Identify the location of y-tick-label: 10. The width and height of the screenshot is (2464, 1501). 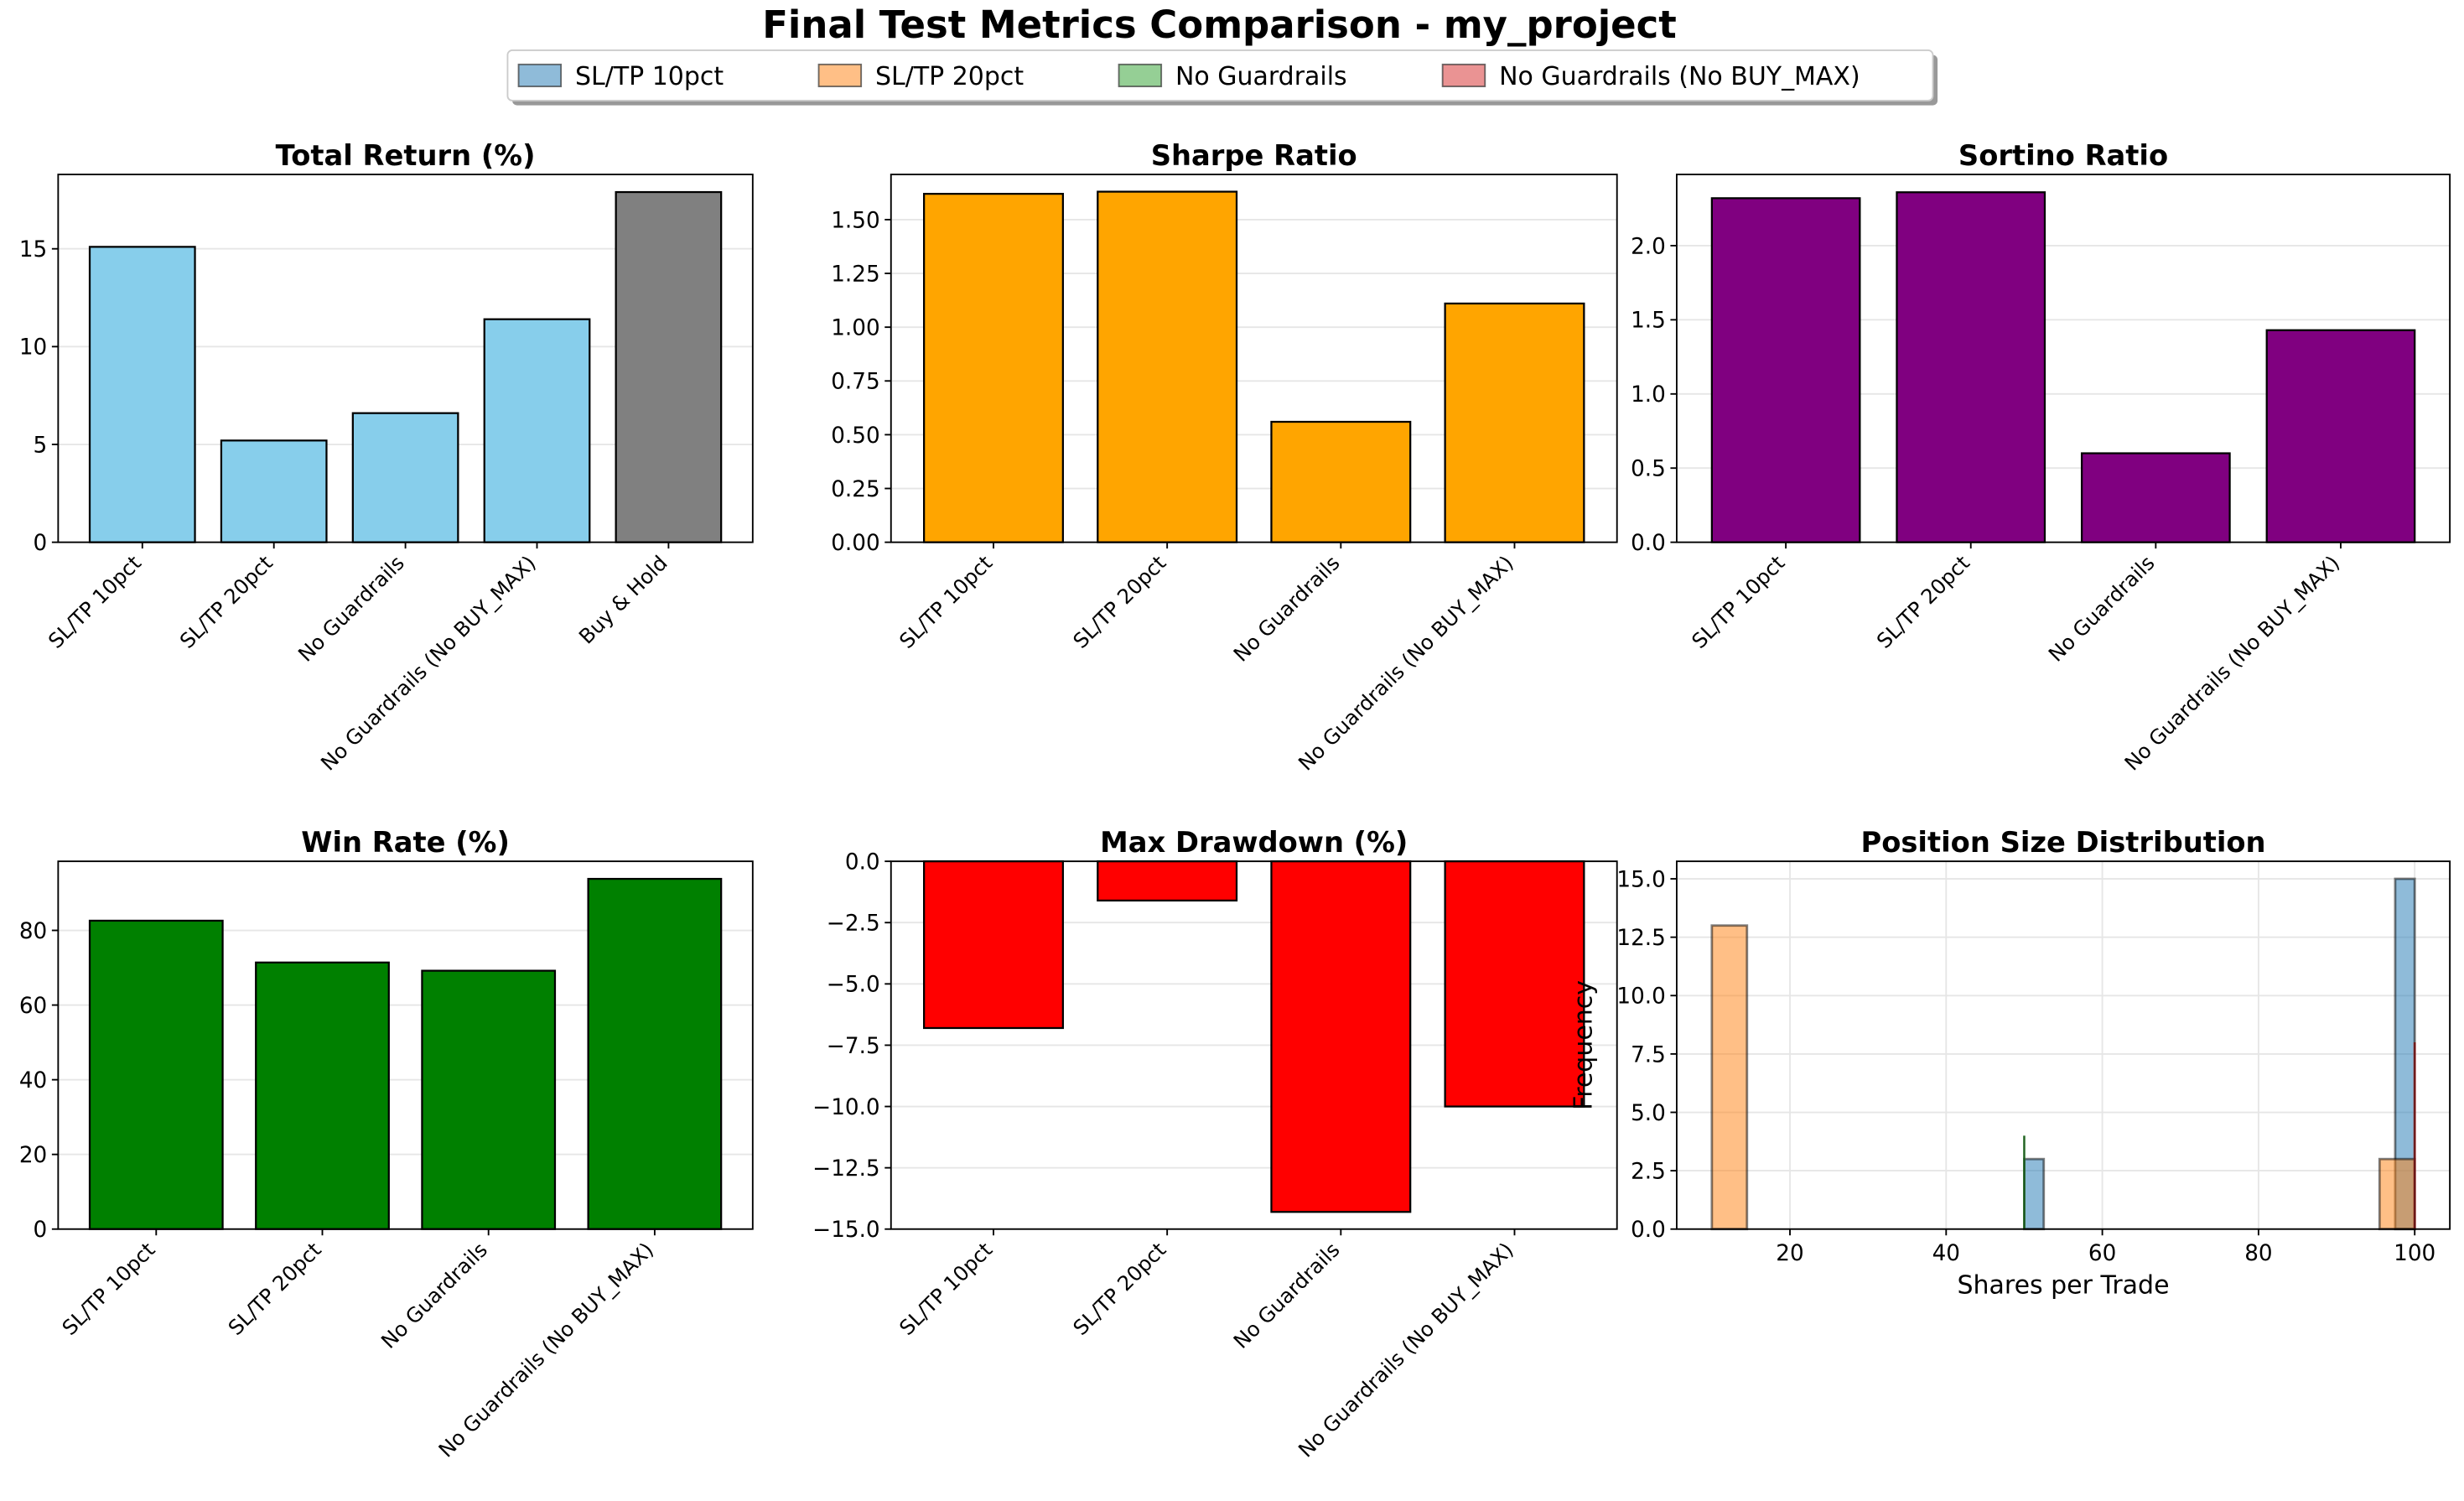
(33, 348).